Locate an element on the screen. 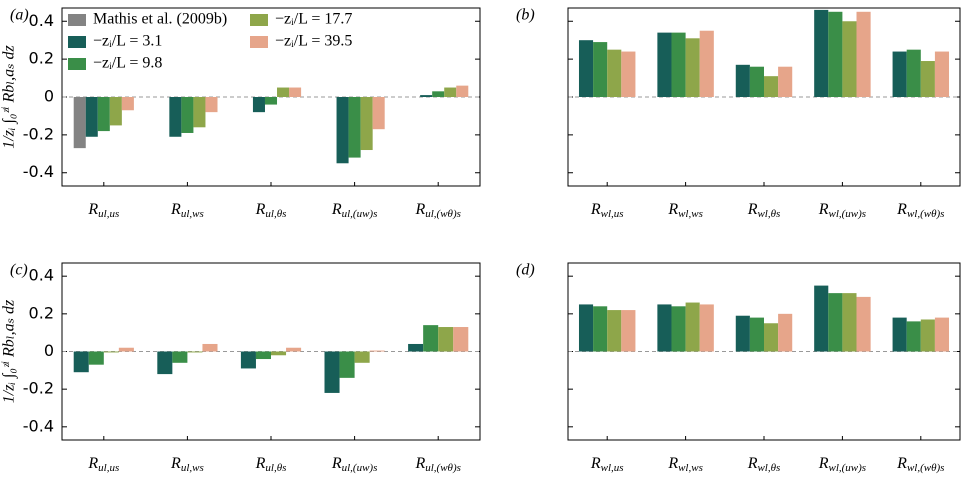  y-tick-label: 0.4 is located at coordinates (41, 20).